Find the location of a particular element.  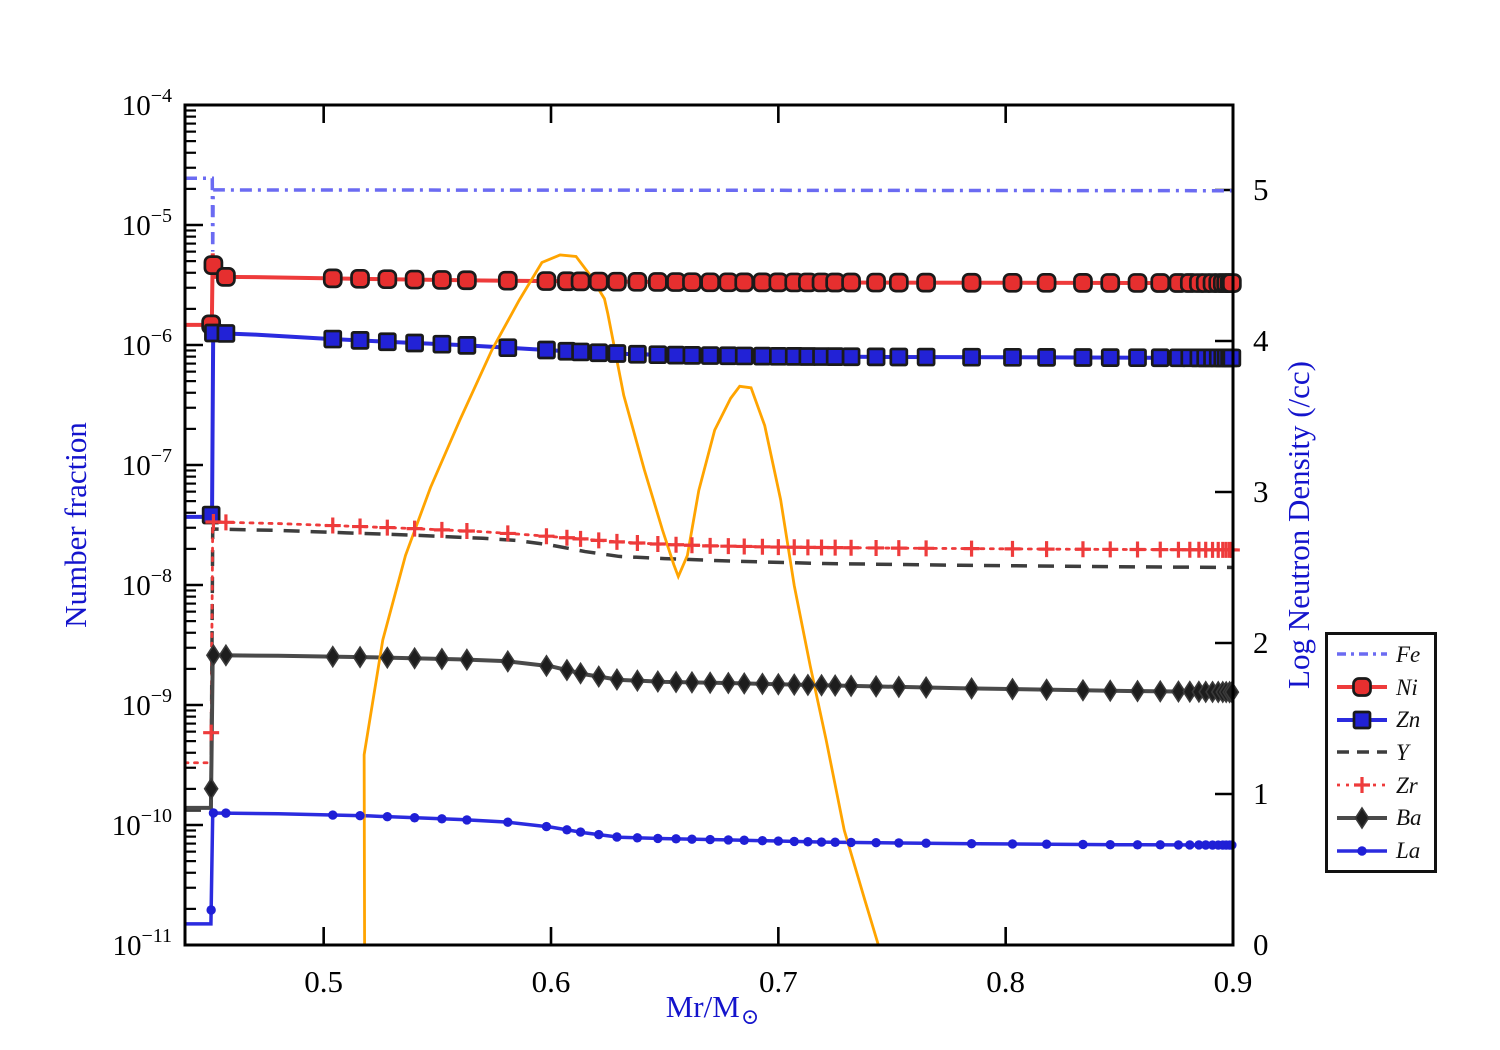

legend-label-ba: Ba is located at coordinates (1409, 818).